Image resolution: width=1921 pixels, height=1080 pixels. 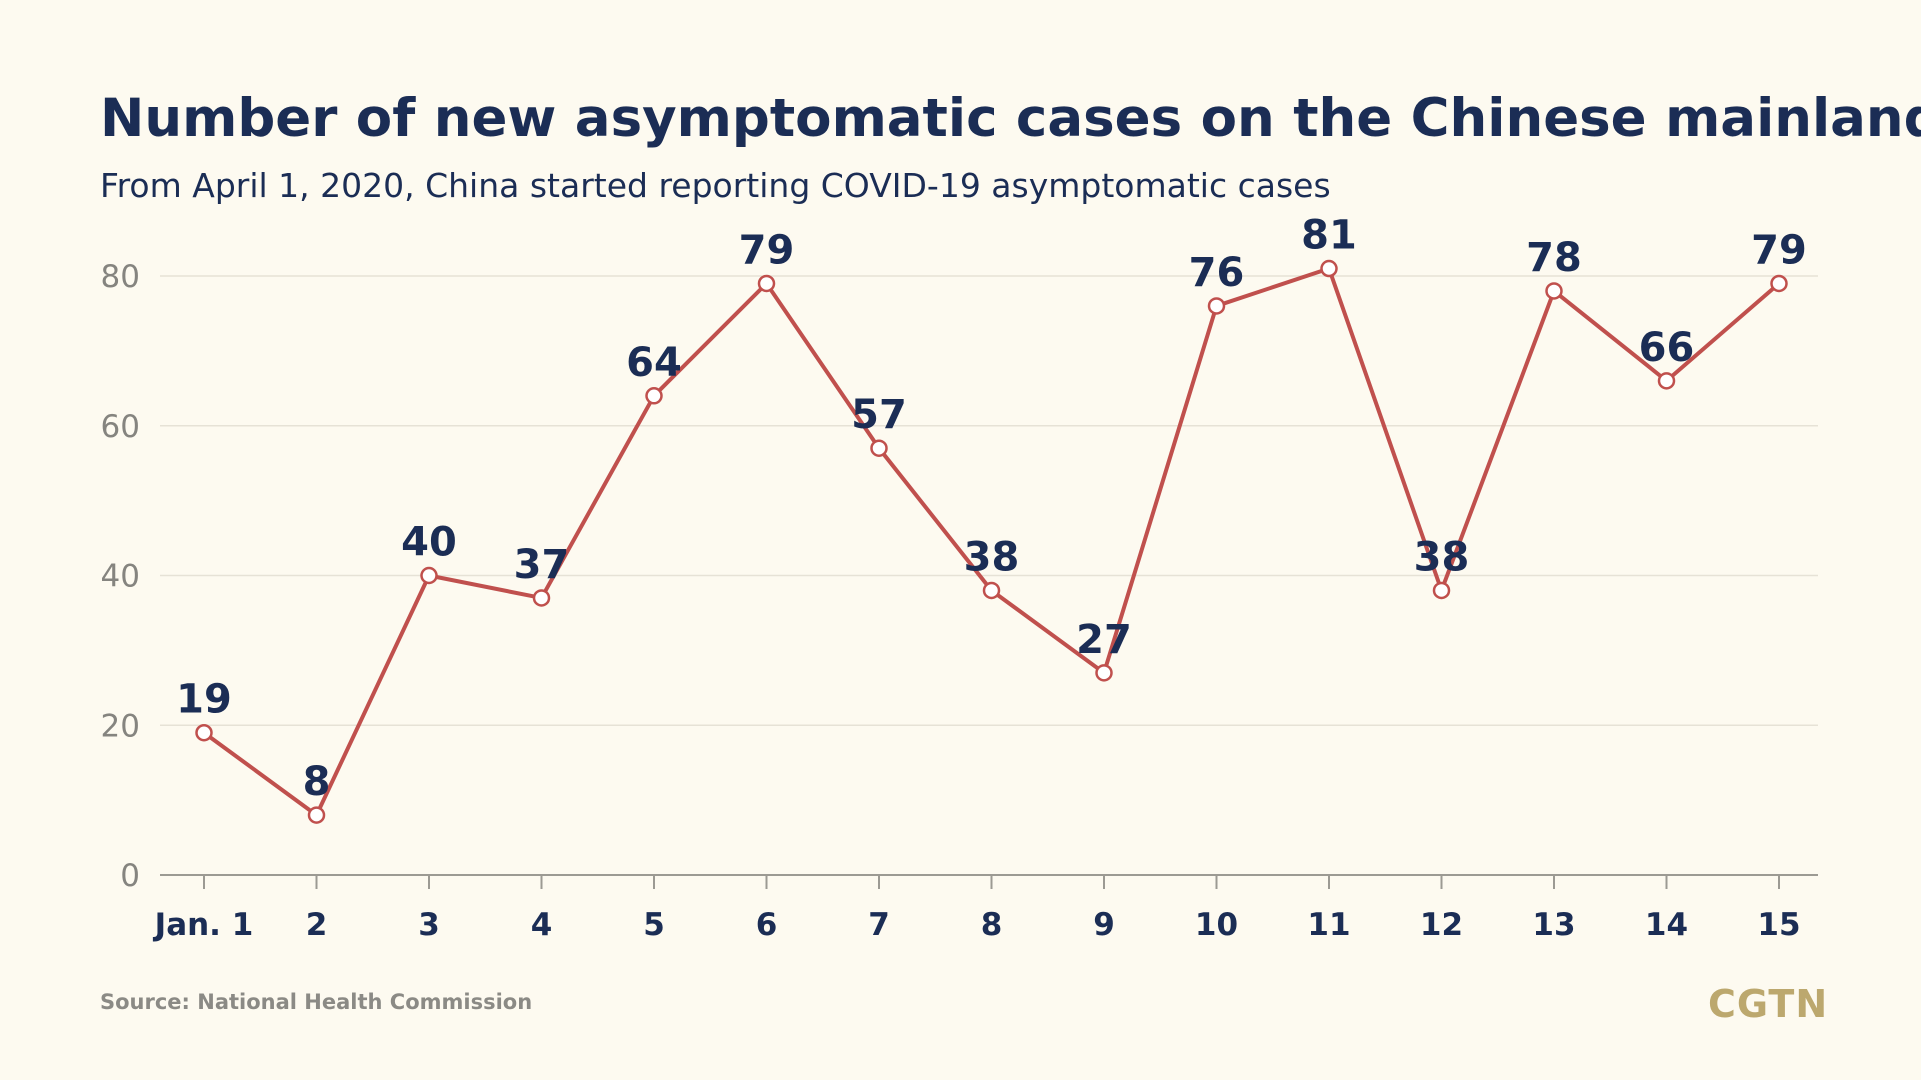 What do you see at coordinates (1554, 258) in the screenshot?
I see `data-label: 78` at bounding box center [1554, 258].